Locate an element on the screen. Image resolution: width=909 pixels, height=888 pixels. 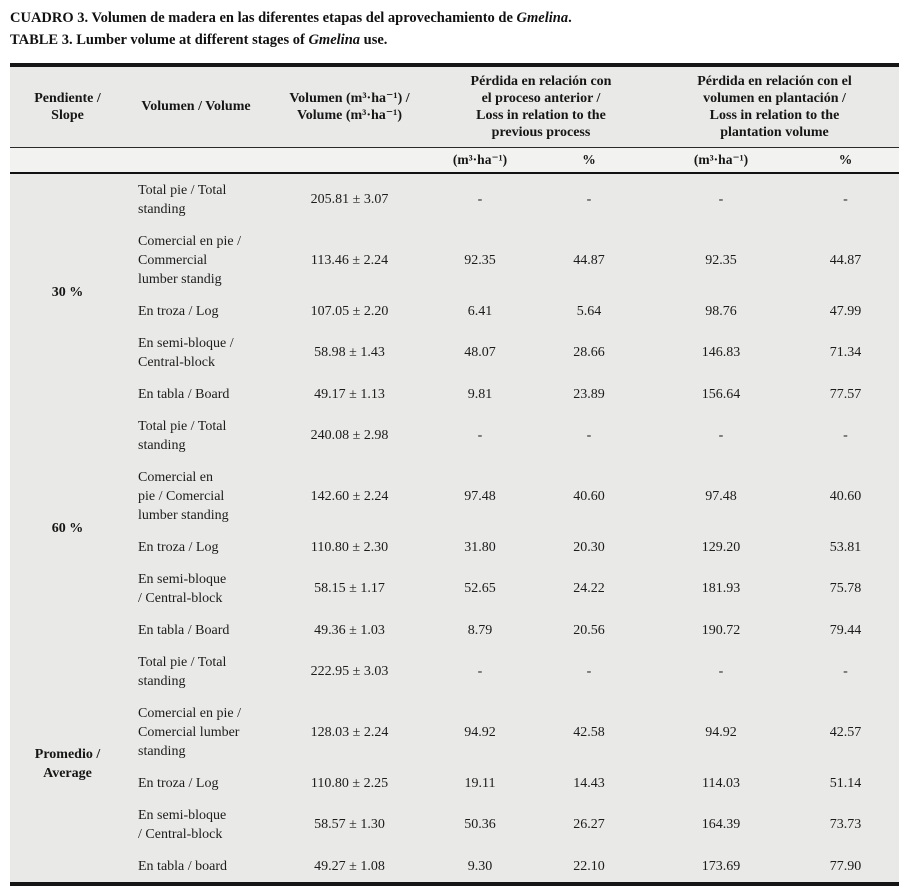
loss-previous-m3: 8.79 is located at coordinates (480, 630).